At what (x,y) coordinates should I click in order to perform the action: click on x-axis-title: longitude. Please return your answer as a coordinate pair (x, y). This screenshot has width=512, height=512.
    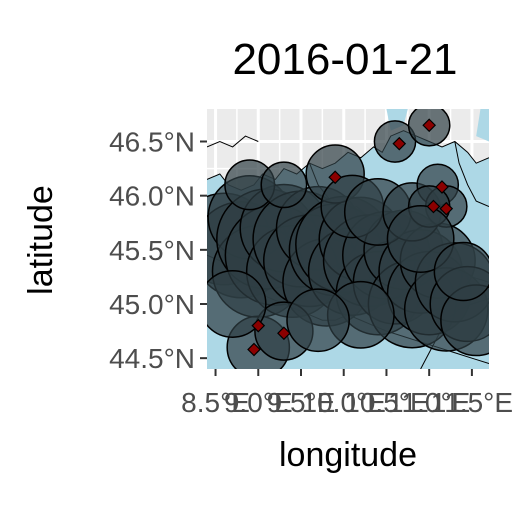
    Looking at the image, I should click on (348, 455).